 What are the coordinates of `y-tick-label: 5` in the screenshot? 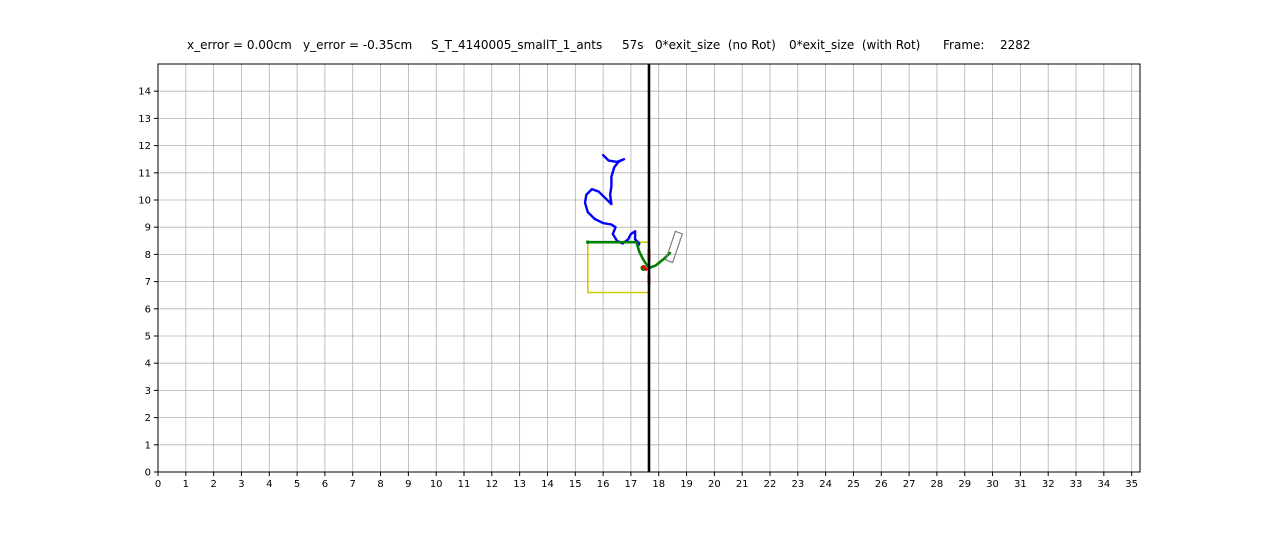 It's located at (148, 337).